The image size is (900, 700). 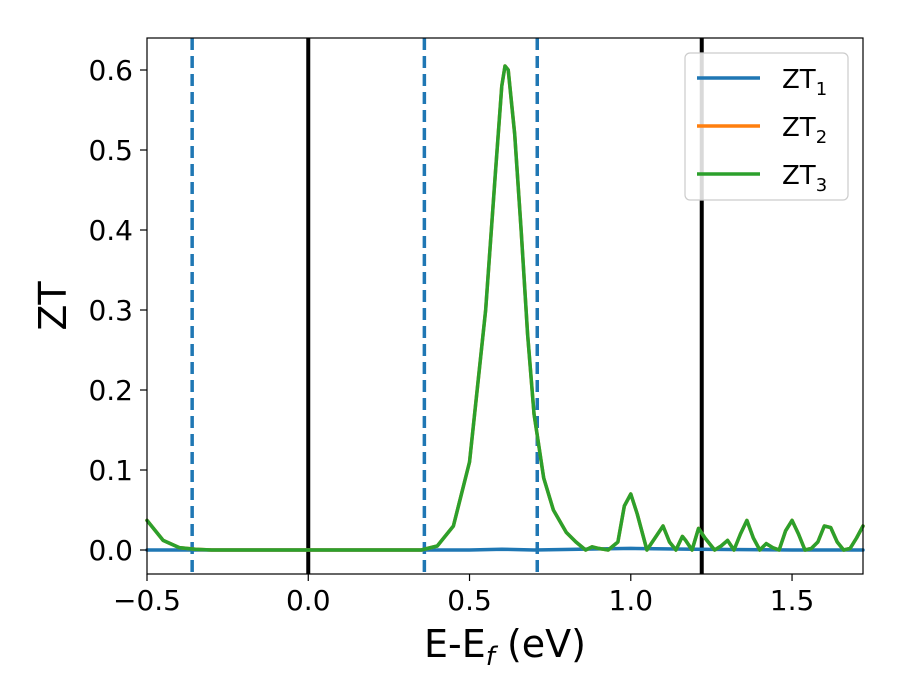 What do you see at coordinates (308, 600) in the screenshot?
I see `x-tick-label: 0.0` at bounding box center [308, 600].